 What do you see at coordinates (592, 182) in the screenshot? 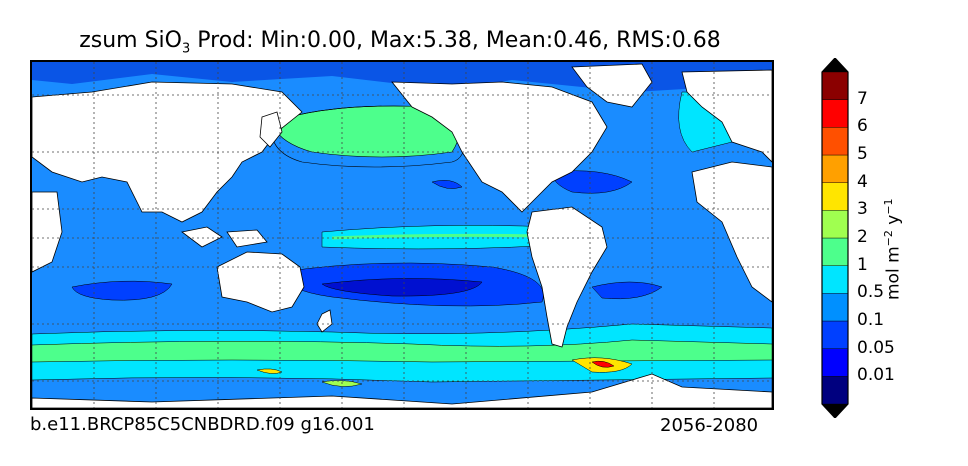
I see `natl-gyre` at bounding box center [592, 182].